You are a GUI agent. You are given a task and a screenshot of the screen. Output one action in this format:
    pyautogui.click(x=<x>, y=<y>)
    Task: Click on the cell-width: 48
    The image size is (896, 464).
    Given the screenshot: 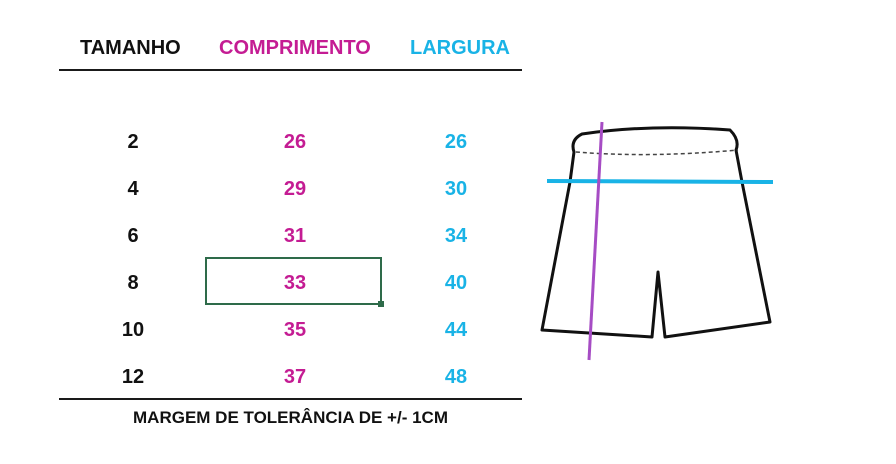 What is the action you would take?
    pyautogui.click(x=456, y=377)
    